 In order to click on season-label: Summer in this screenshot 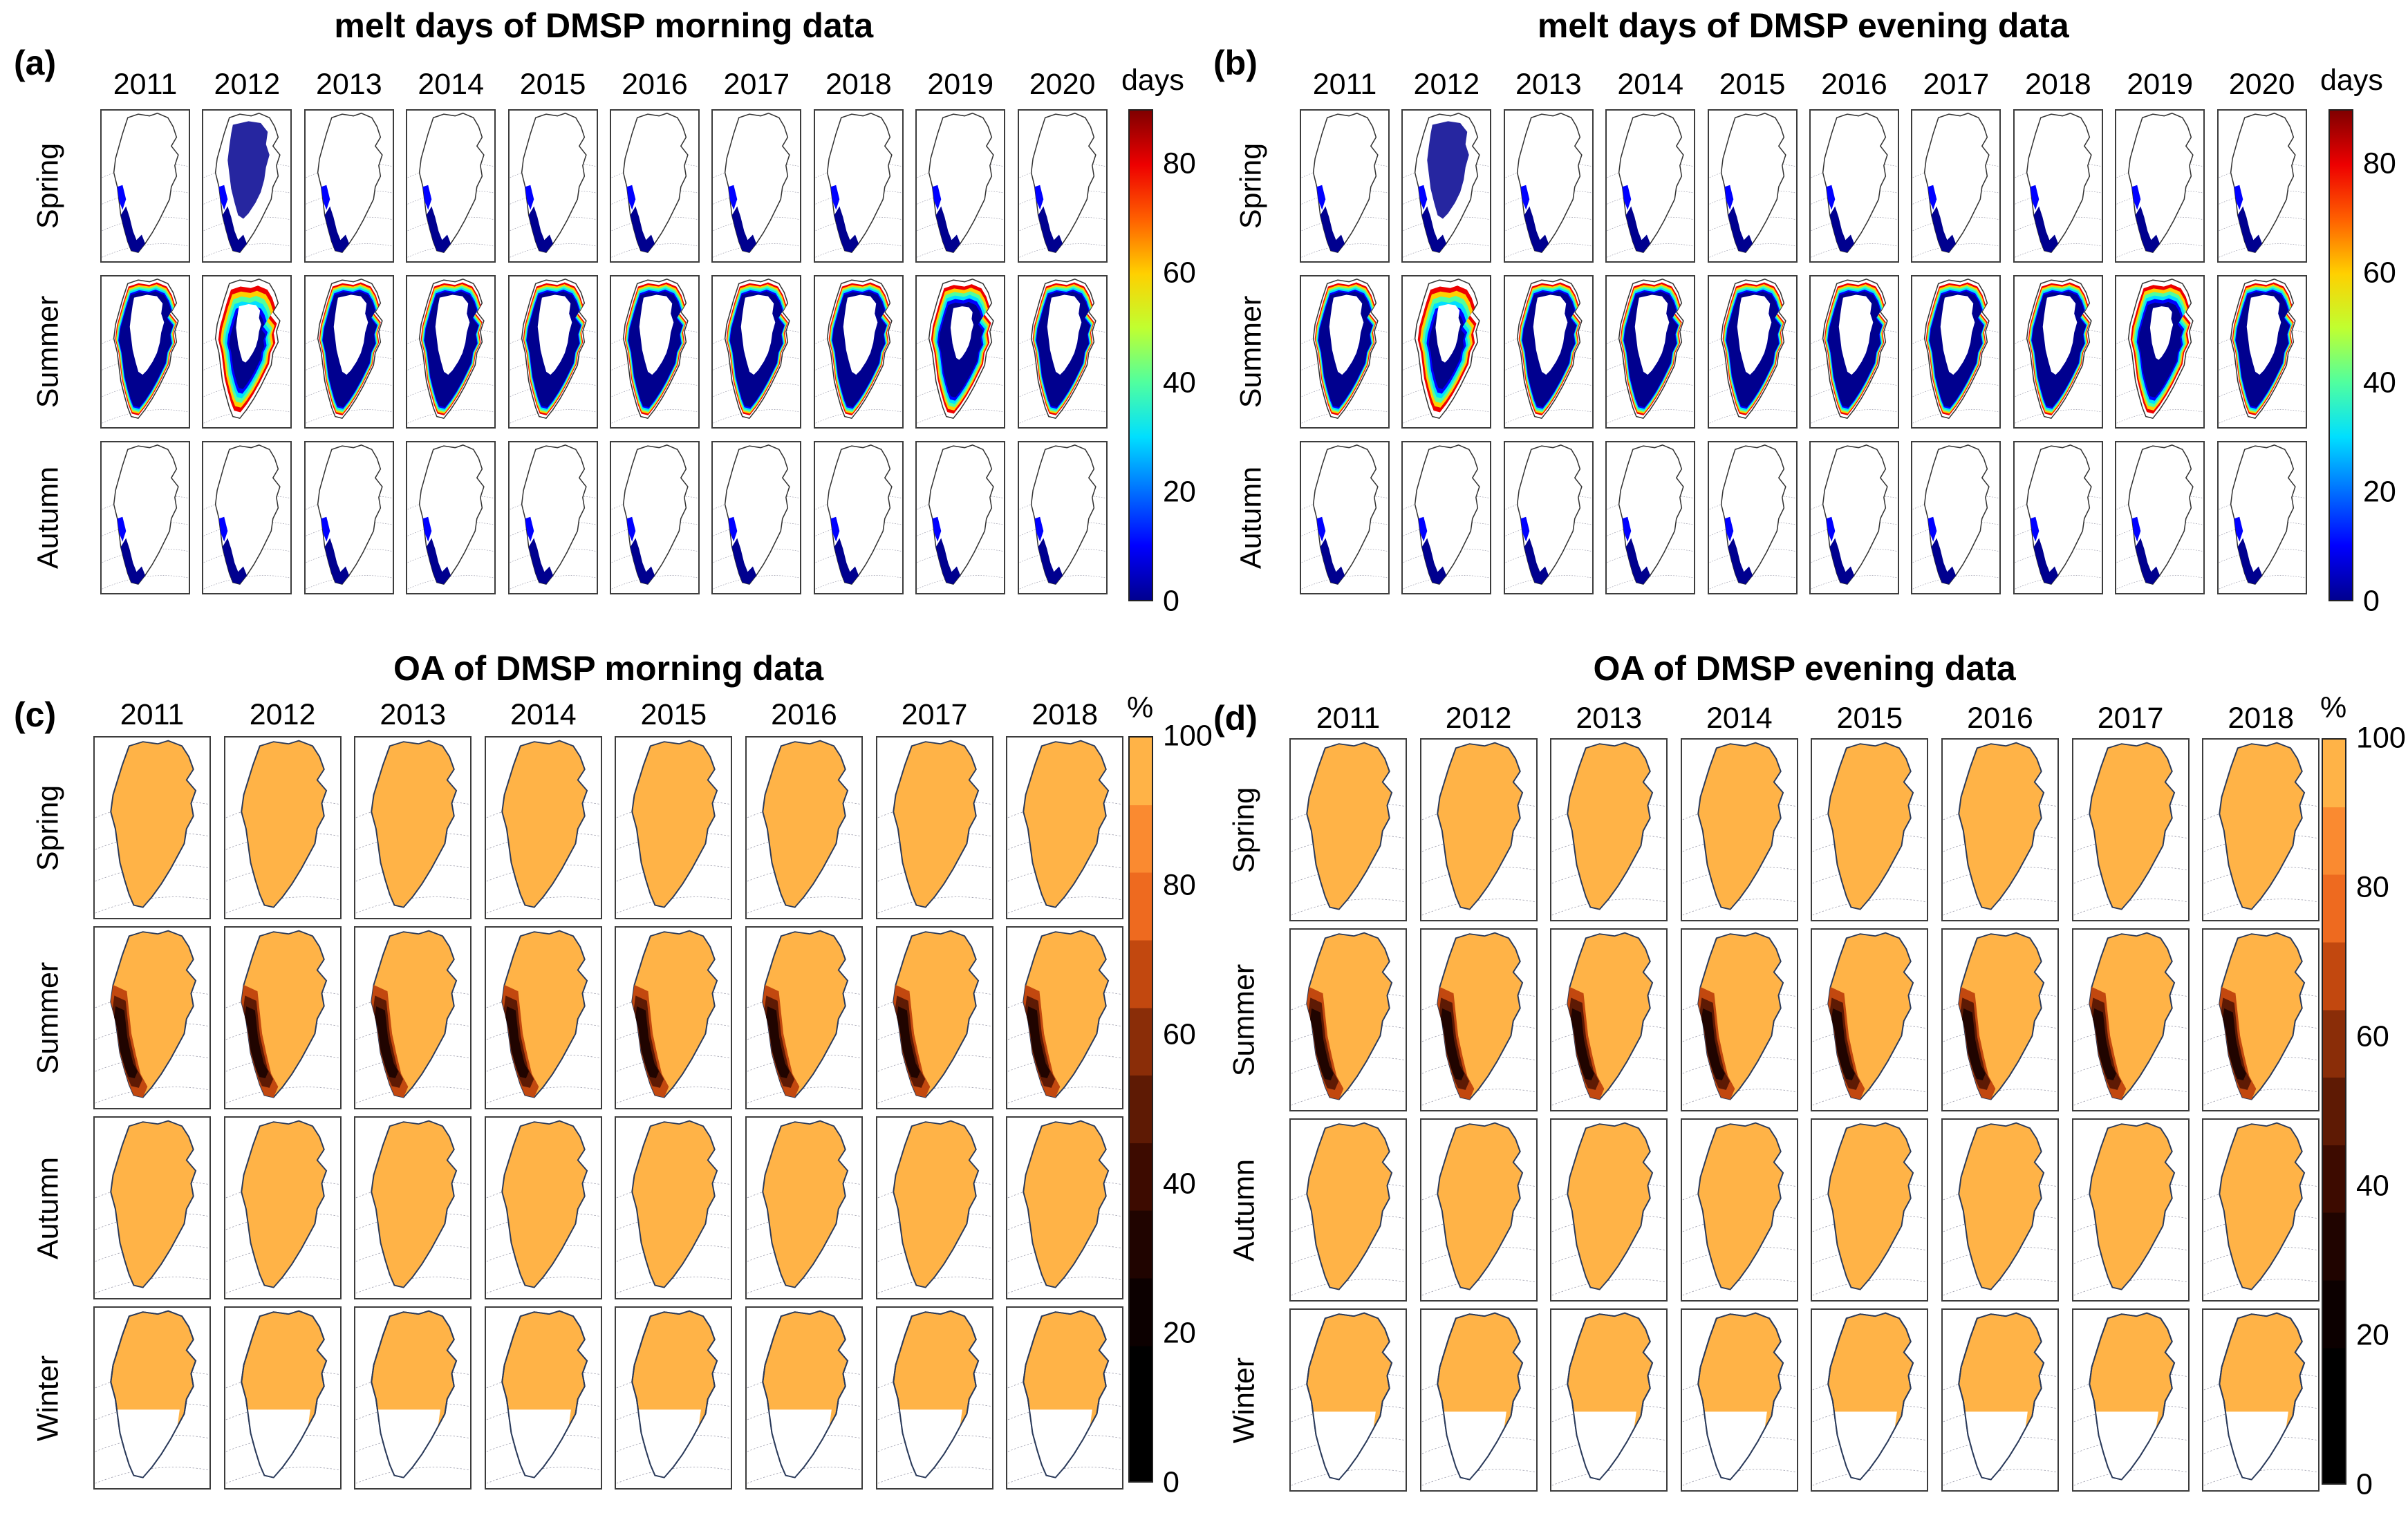, I will do `click(48, 351)`.